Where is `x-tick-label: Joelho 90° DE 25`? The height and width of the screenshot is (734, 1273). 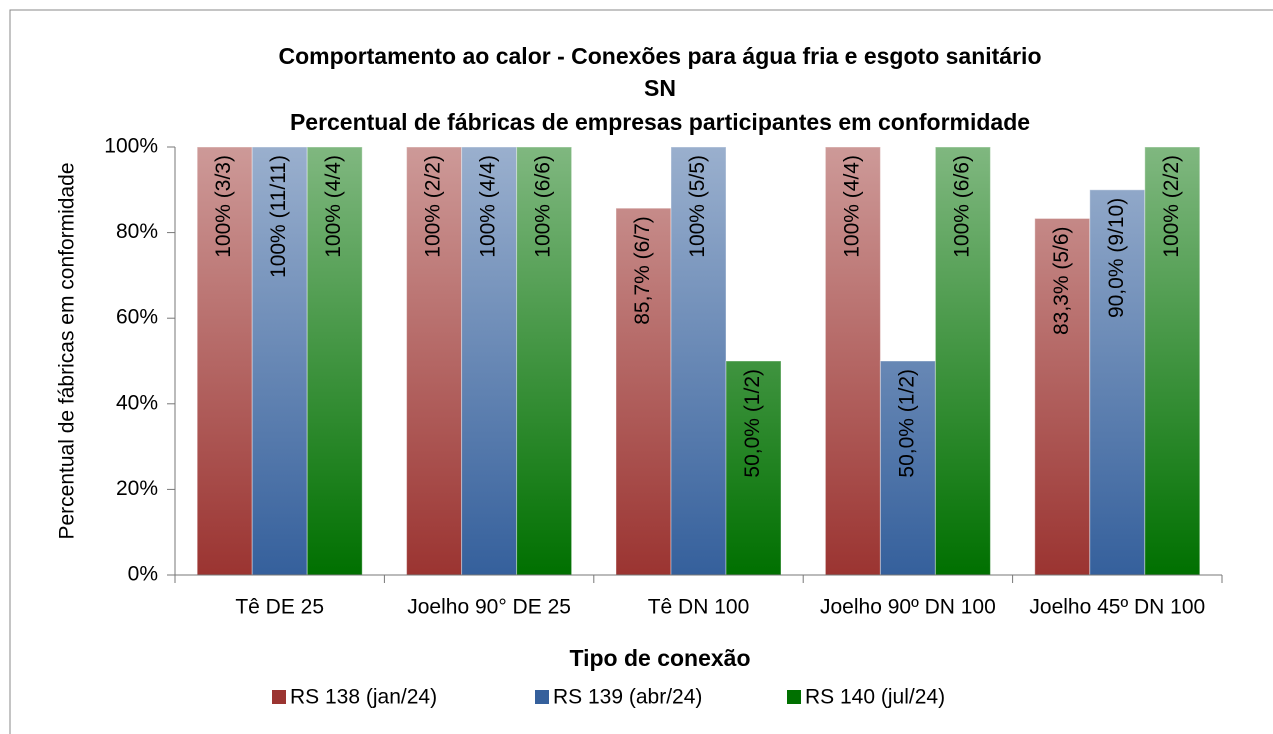
x-tick-label: Joelho 90° DE 25 is located at coordinates (489, 607).